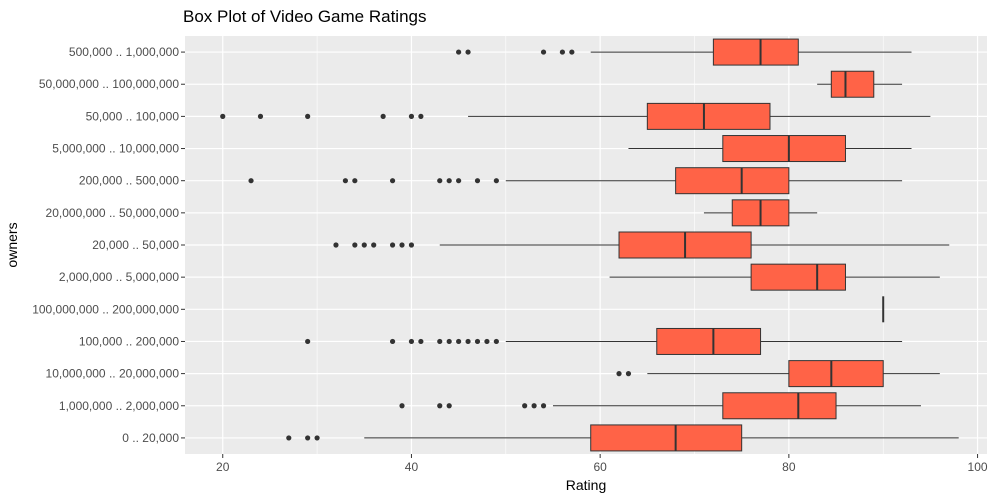 Image resolution: width=1000 pixels, height=500 pixels. I want to click on y-tick-label: 20,000 .. 50,000, so click(135, 245).